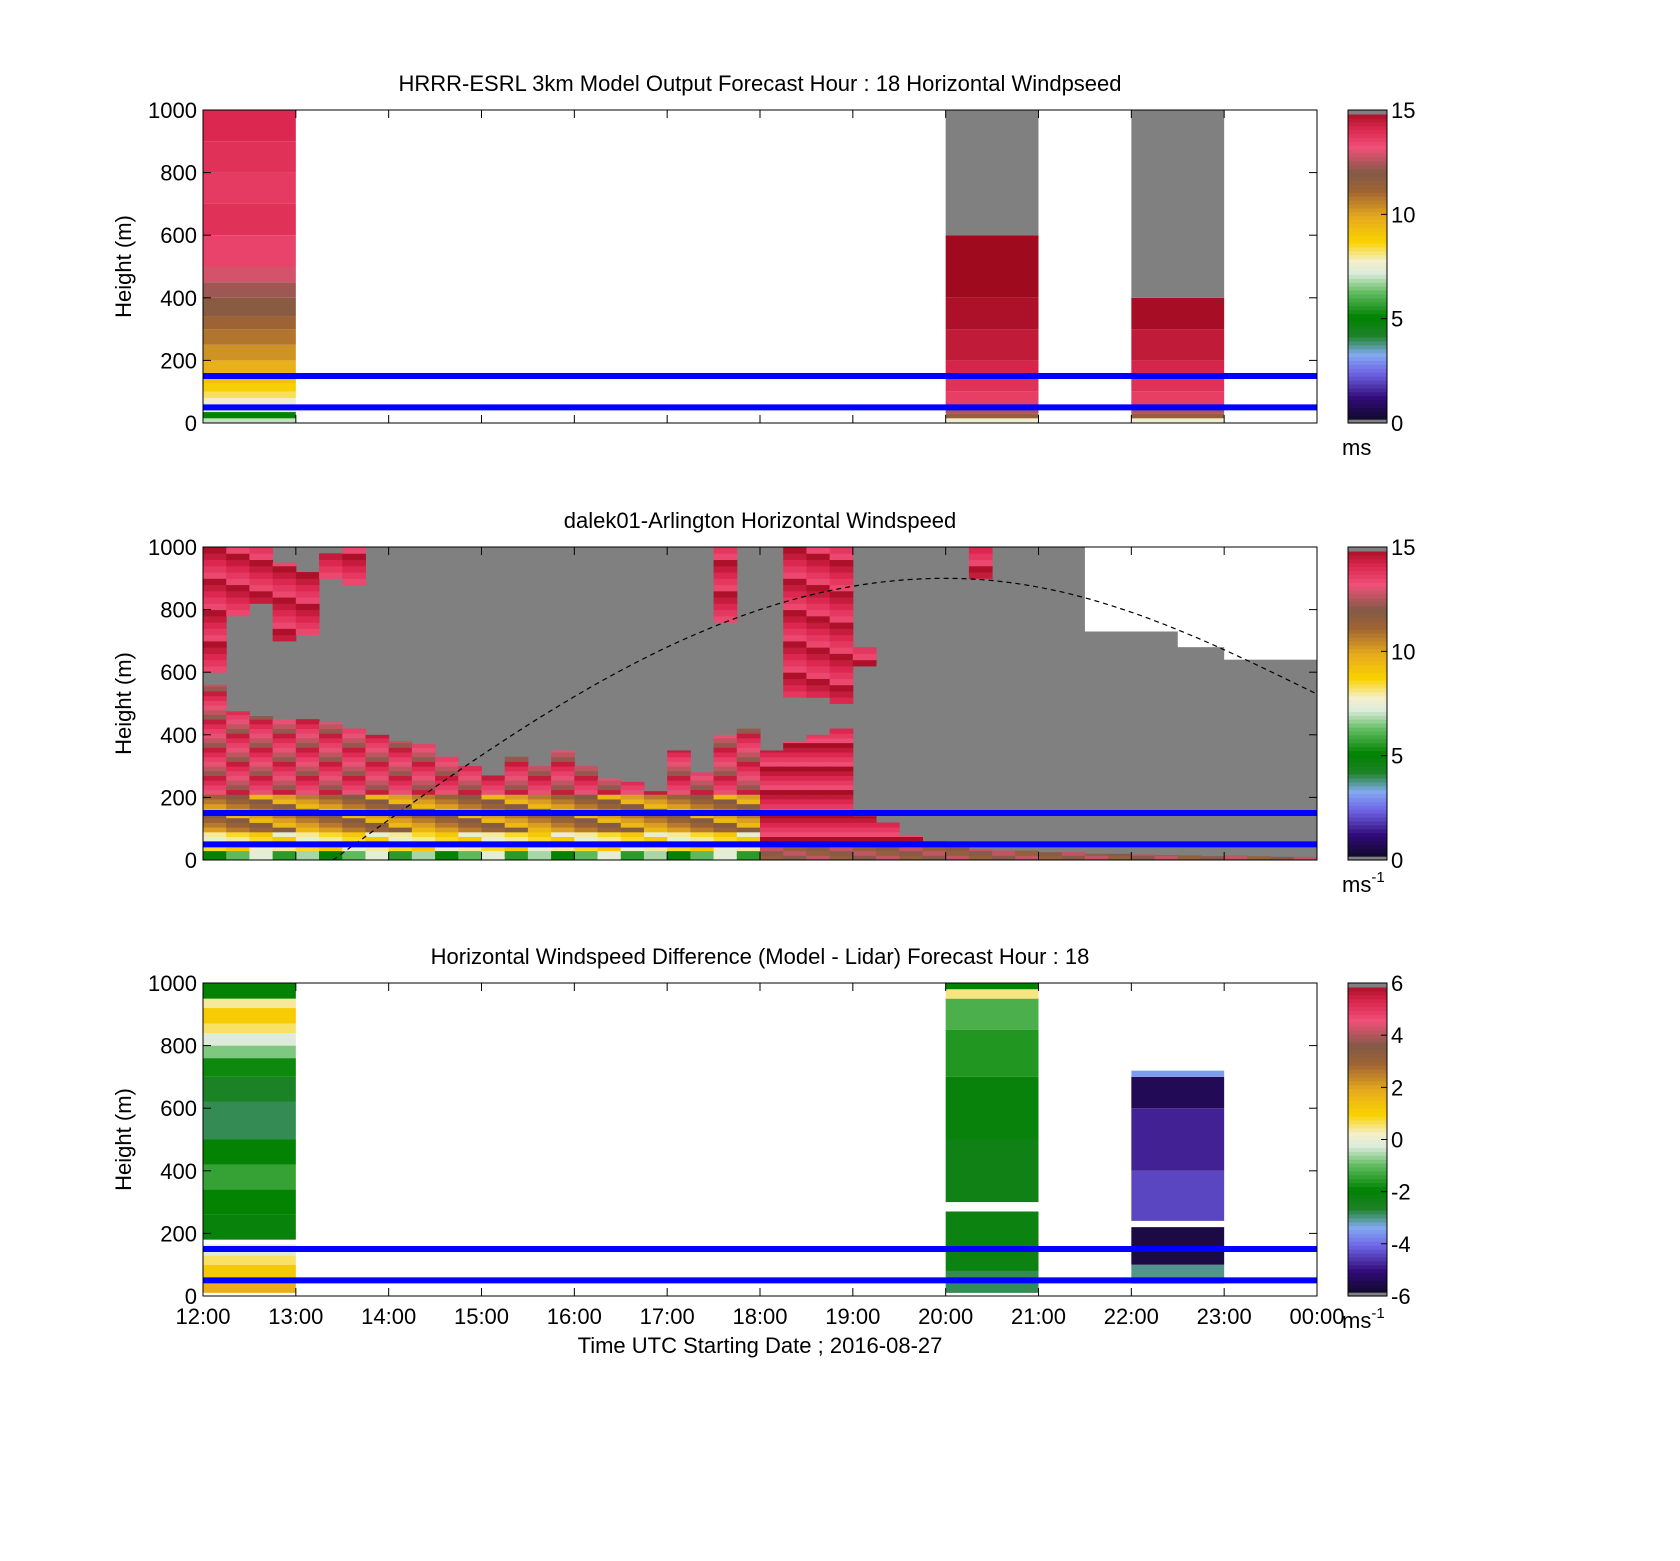  I want to click on x-axis-label: Time UTC Starting Date ; 2016-08-27, so click(760, 1345).